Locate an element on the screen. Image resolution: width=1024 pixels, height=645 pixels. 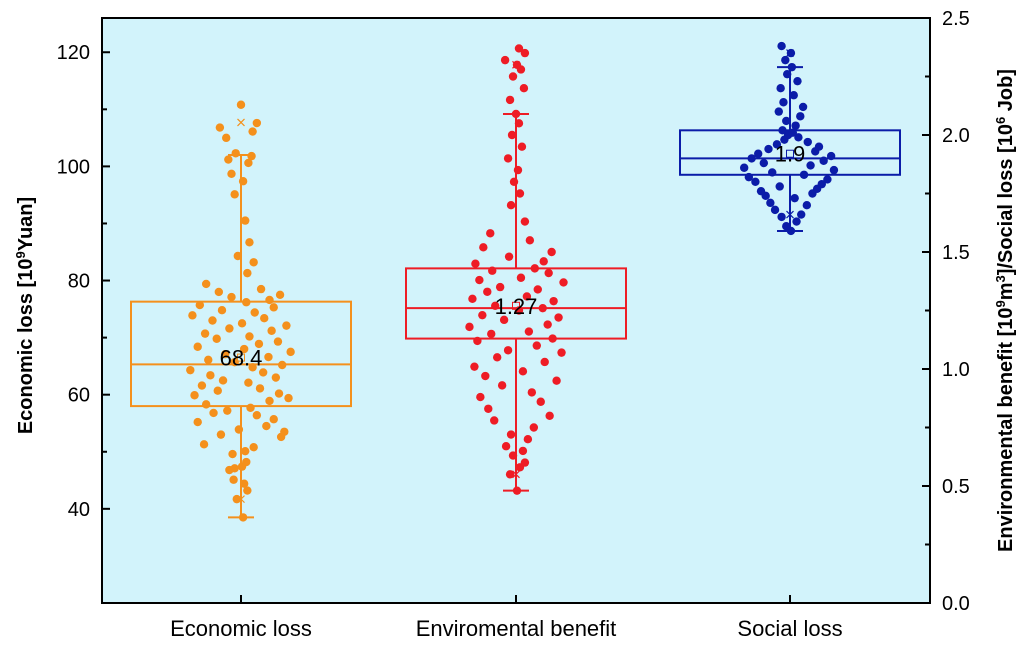
left-y-axis: 40 60 80 100 120 is located at coordinates (83, 281).